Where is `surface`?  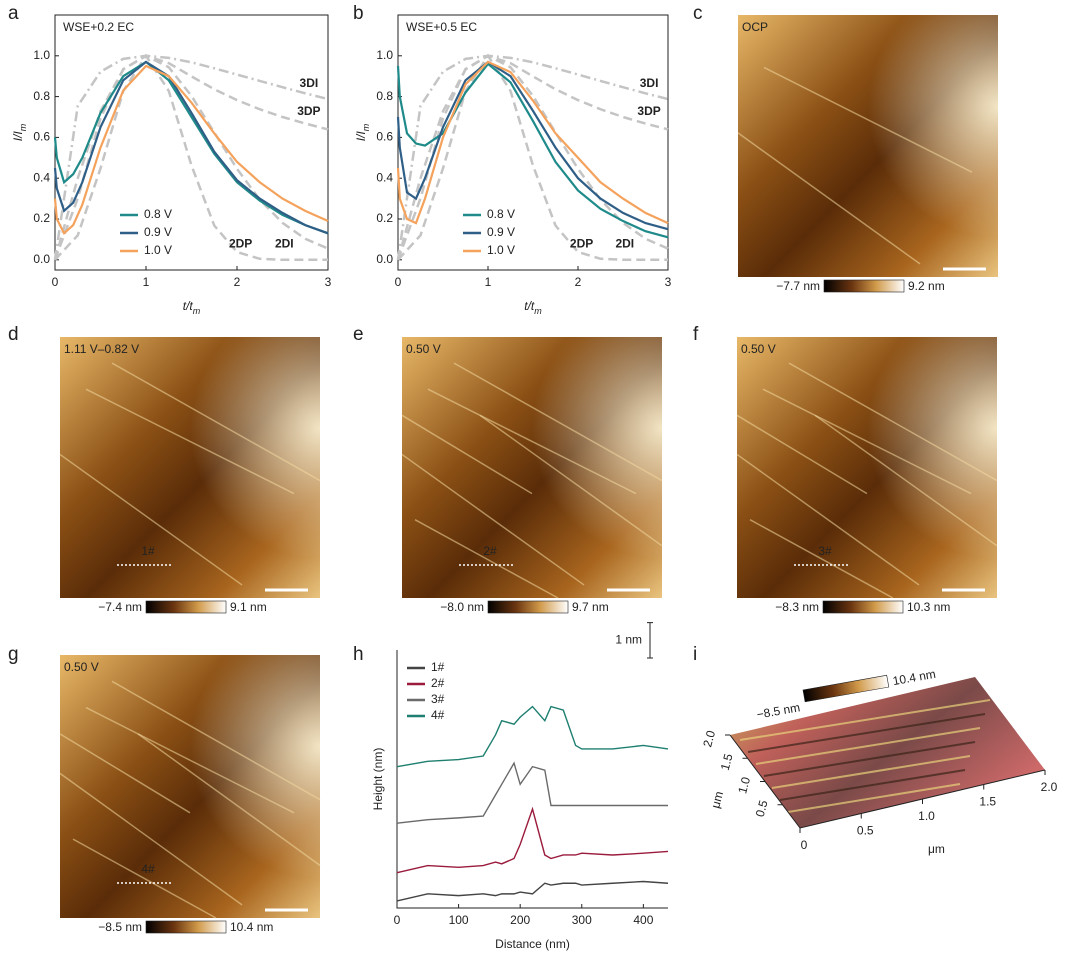 surface is located at coordinates (887, 752).